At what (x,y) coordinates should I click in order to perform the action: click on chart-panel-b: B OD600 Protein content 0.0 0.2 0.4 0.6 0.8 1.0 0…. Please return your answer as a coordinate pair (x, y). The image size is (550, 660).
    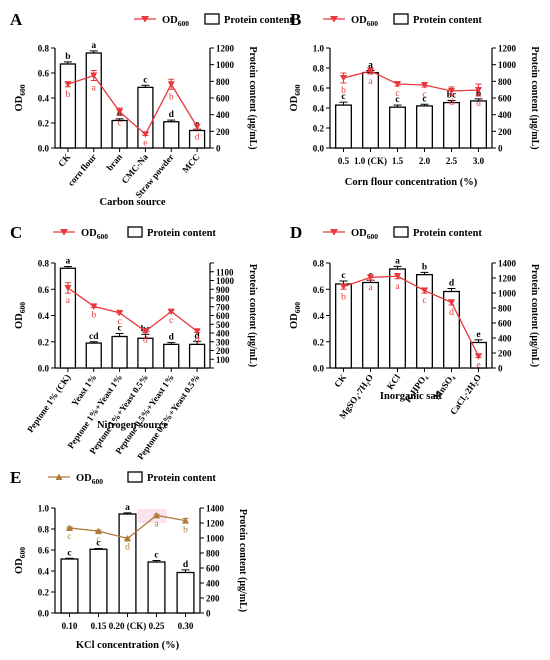
    Looking at the image, I should click on (414, 99).